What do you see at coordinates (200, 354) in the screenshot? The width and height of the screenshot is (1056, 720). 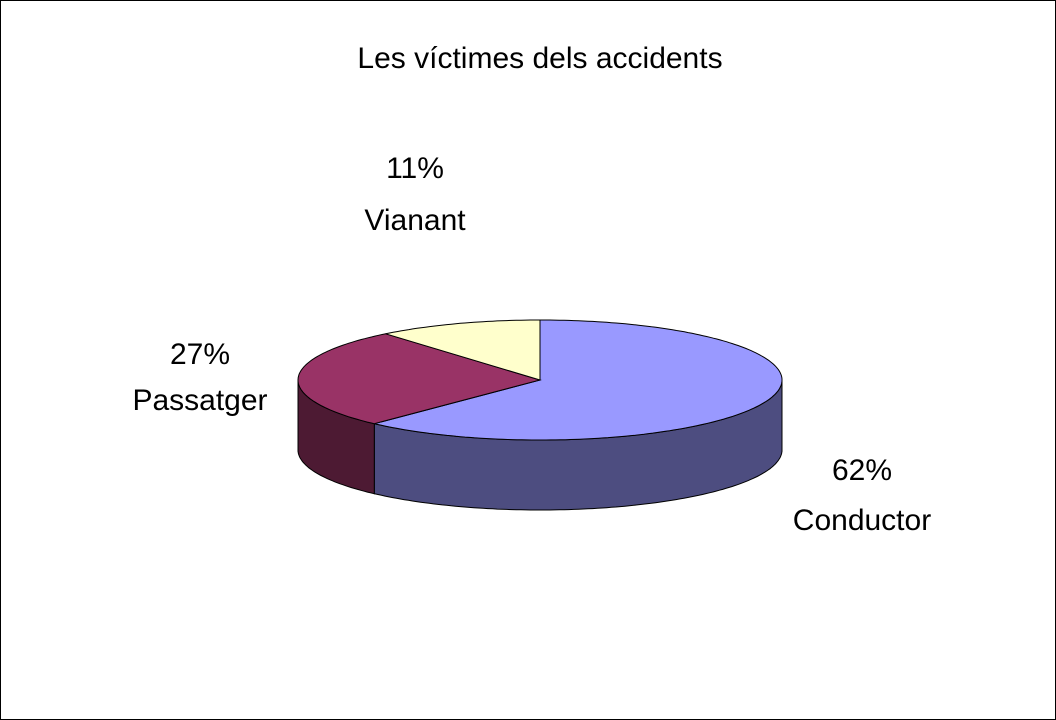 I see `data-label: 27%` at bounding box center [200, 354].